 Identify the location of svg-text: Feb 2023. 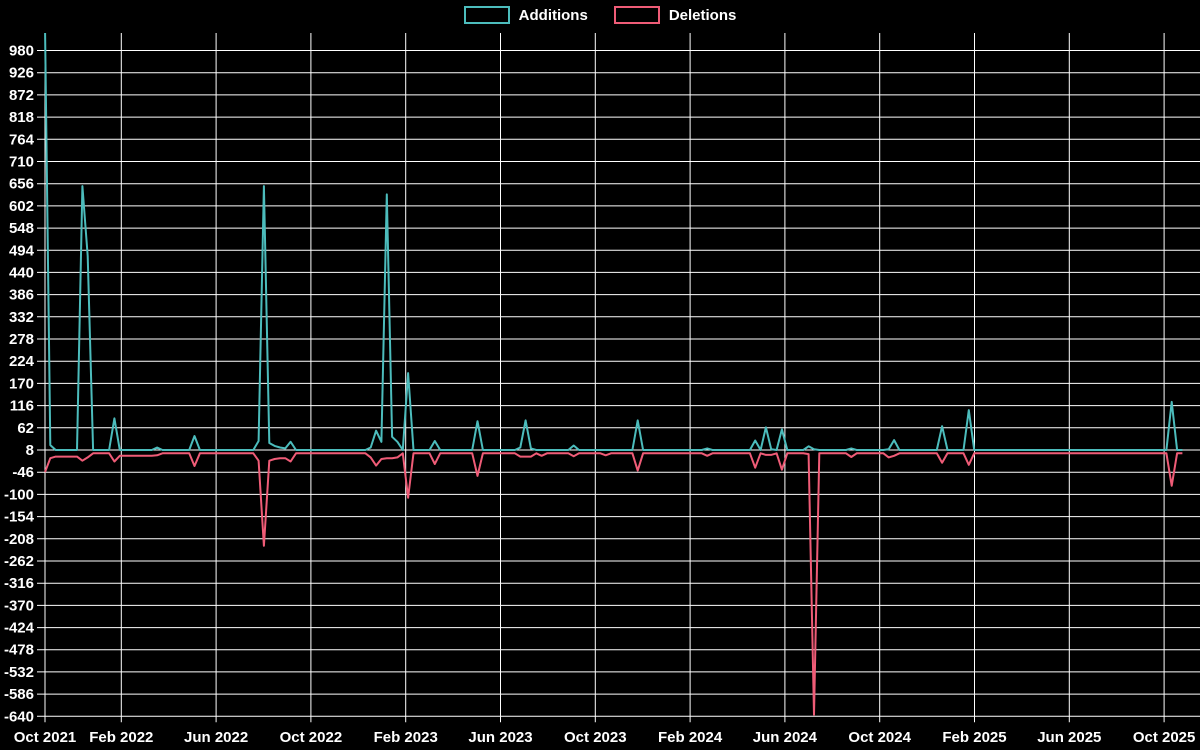
(406, 737).